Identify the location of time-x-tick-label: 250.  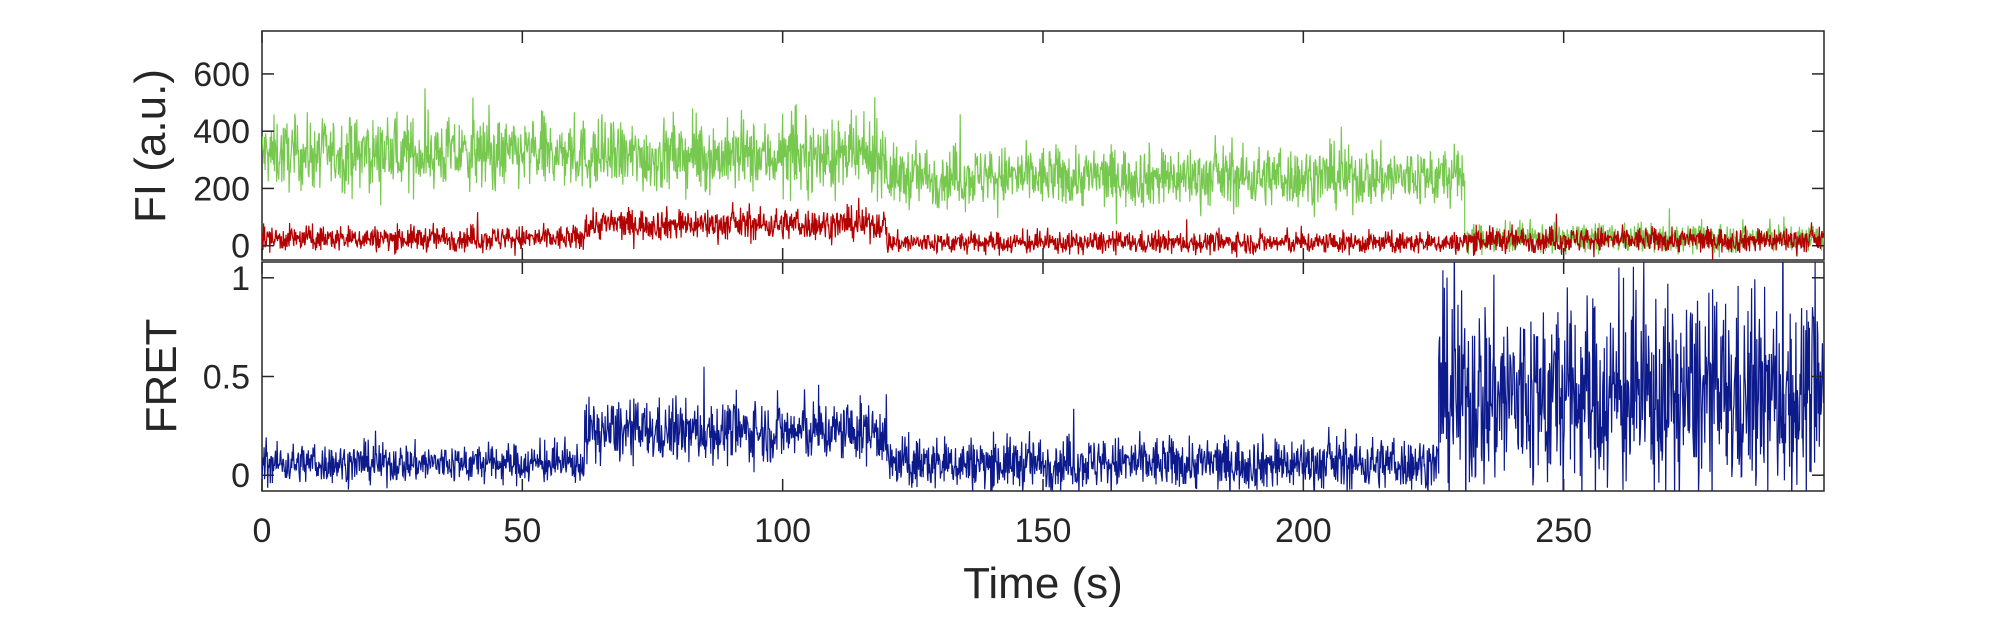
(1563, 531).